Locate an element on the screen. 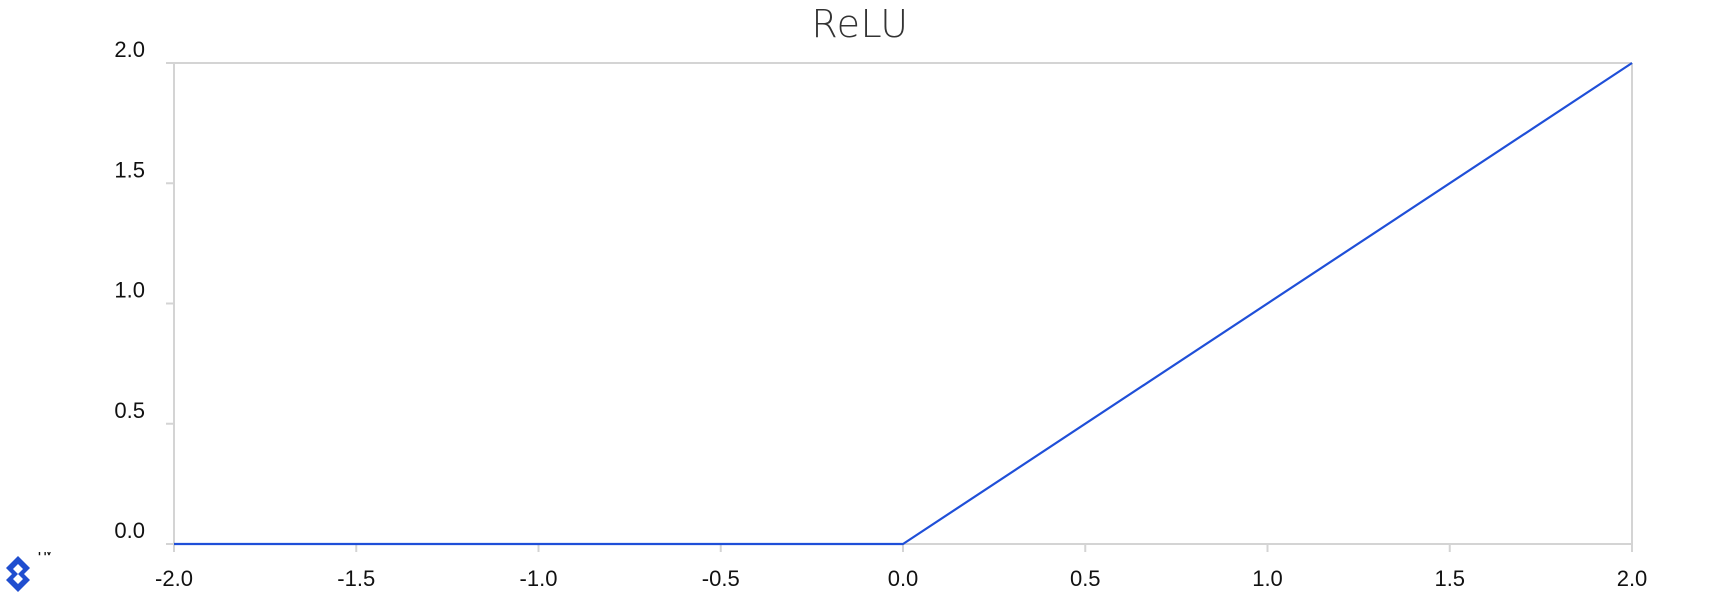 Image resolution: width=1720 pixels, height=605 pixels. x-tick-label: -0.5 is located at coordinates (721, 578).